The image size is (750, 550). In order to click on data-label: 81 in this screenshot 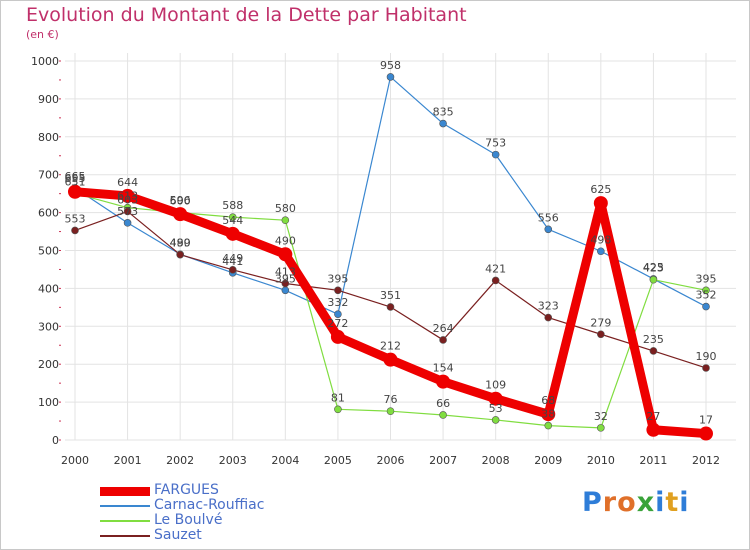, I will do `click(338, 397)`.